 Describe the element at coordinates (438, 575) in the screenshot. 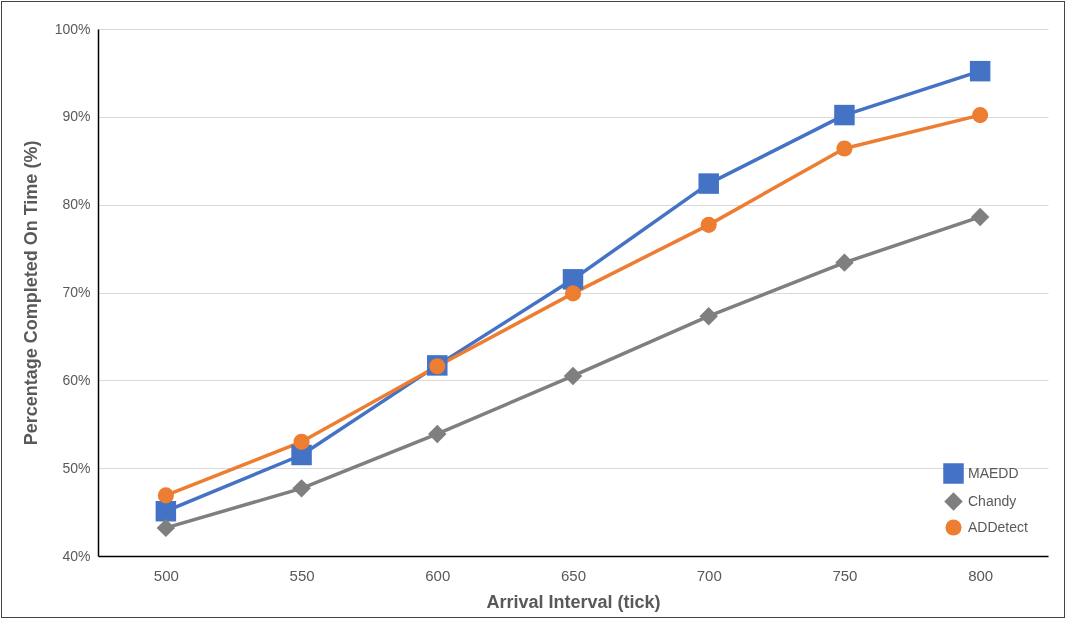

I see `x-tick-label: 600` at that location.